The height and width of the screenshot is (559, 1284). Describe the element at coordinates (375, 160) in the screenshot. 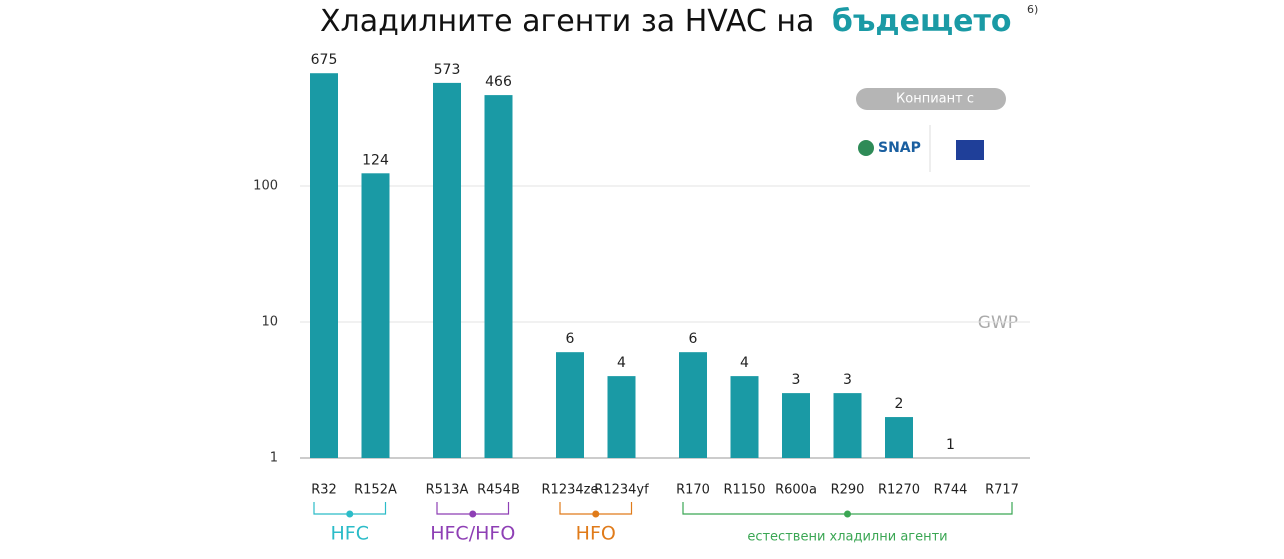

I see `value-label: 124` at that location.